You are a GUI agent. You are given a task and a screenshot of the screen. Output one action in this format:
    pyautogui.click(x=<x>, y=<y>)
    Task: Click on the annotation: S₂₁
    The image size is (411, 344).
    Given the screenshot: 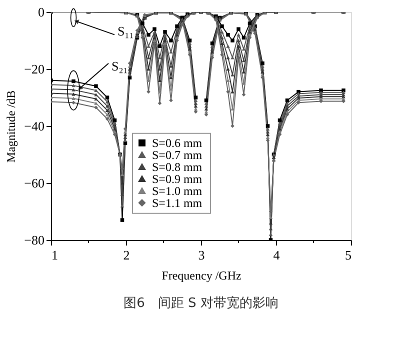 What is the action you would take?
    pyautogui.click(x=120, y=66)
    